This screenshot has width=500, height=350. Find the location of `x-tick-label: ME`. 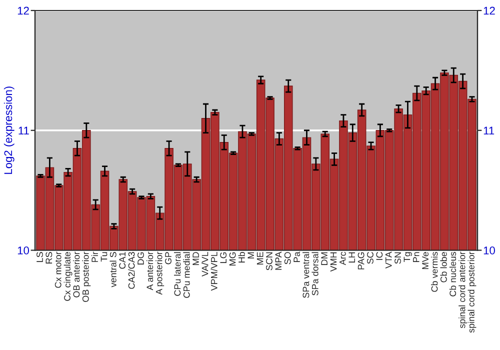

x-tick-label: ME is located at coordinates (260, 258).